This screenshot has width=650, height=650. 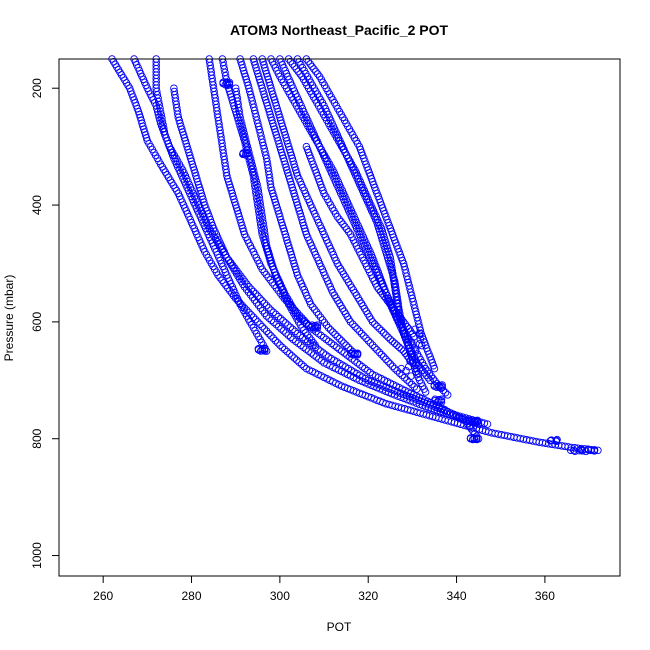 I want to click on x-tick-label: 340, so click(x=457, y=596).